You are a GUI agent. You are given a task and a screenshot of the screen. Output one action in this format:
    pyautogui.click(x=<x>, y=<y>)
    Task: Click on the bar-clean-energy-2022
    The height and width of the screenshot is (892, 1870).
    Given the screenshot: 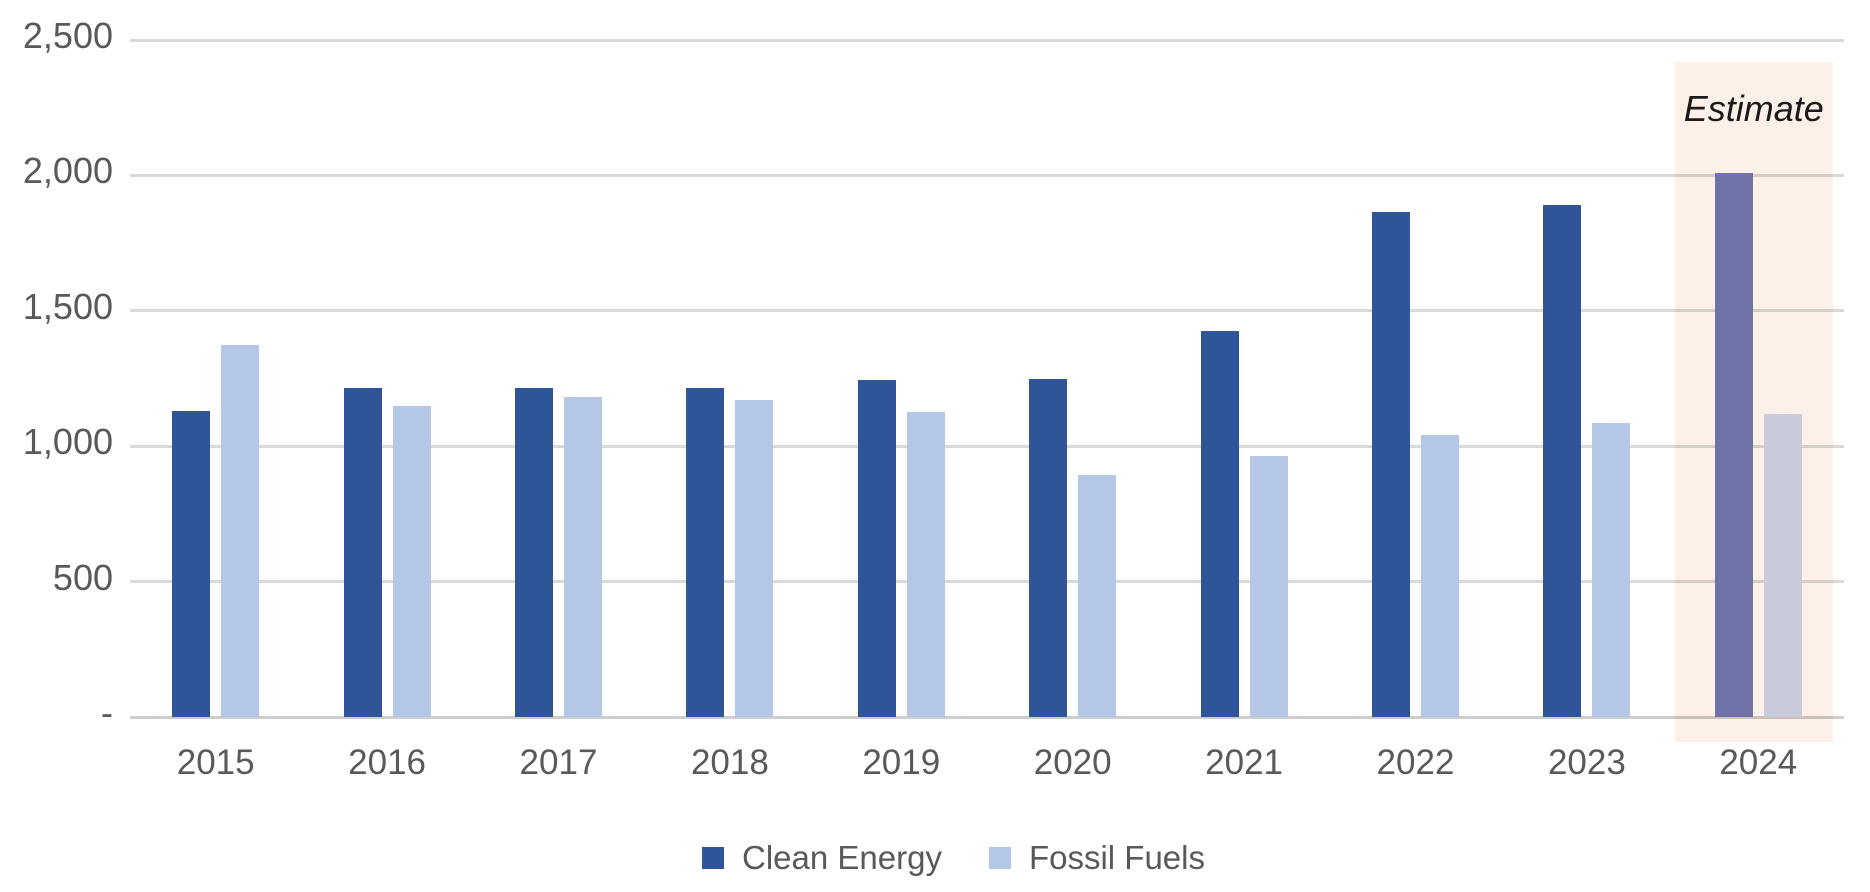 What is the action you would take?
    pyautogui.click(x=1391, y=464)
    